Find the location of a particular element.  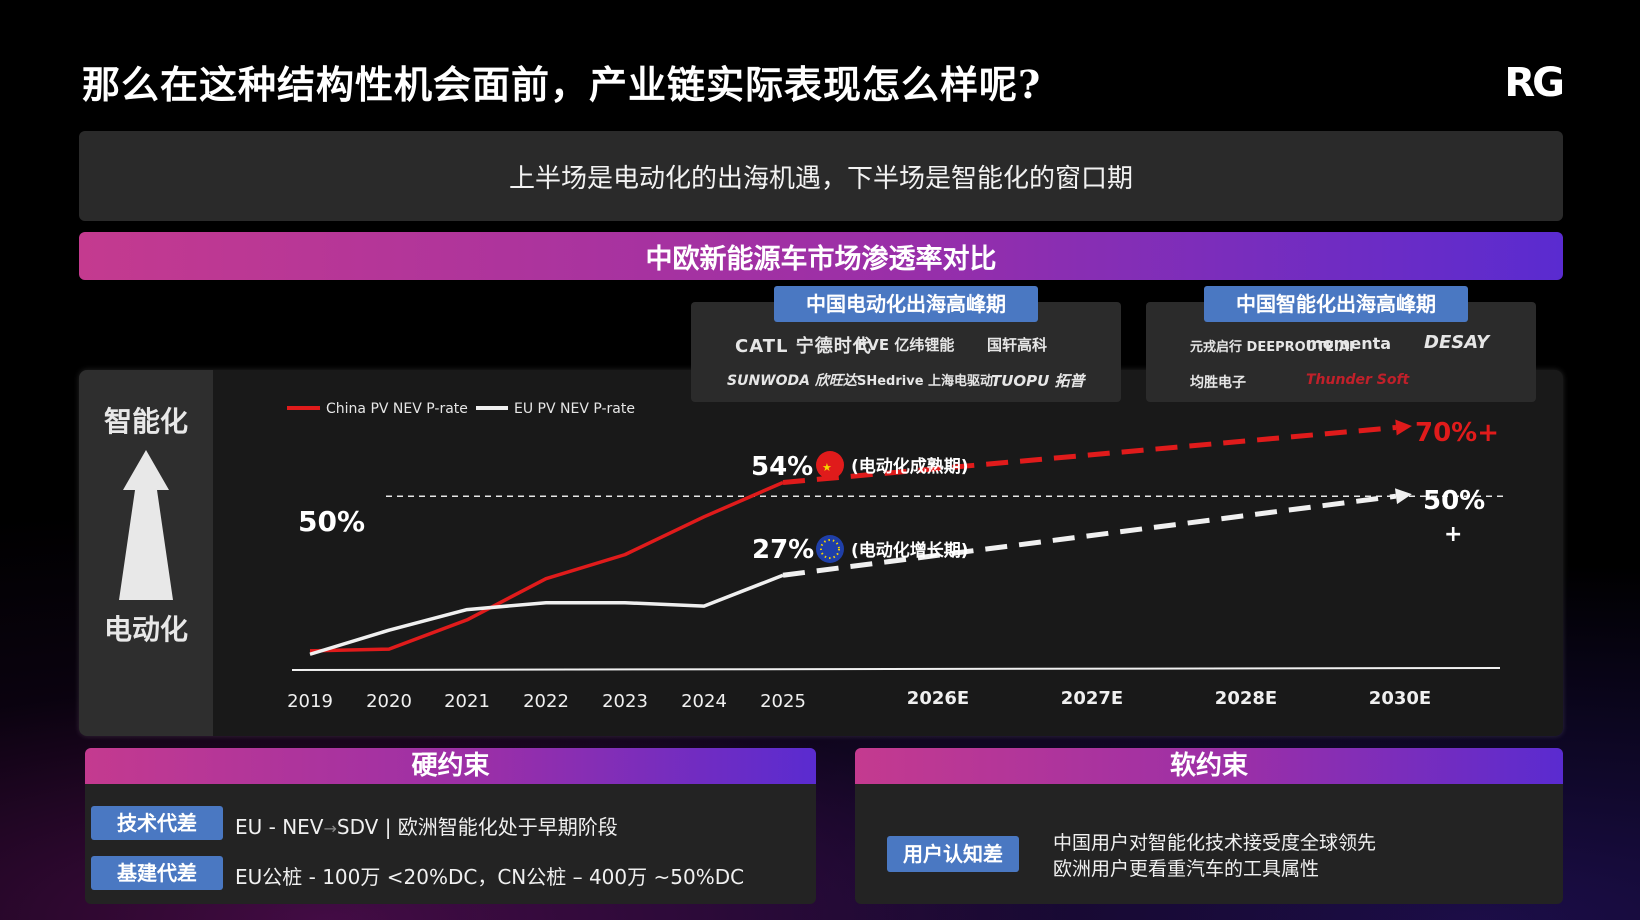

china-arrowhead-icon is located at coordinates (1403, 427).